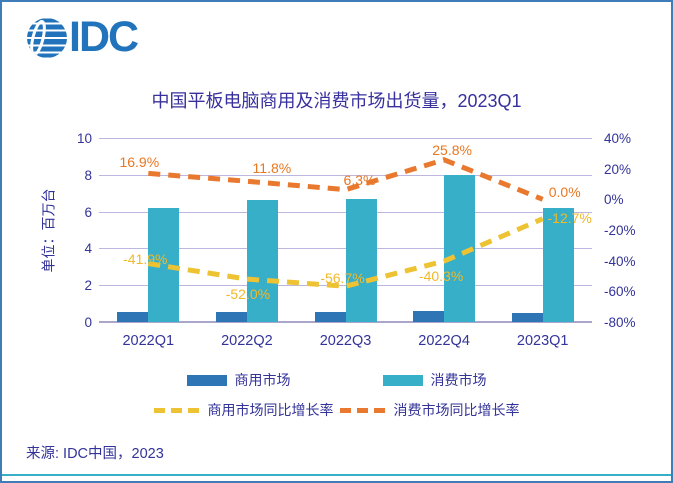 The width and height of the screenshot is (673, 483). What do you see at coordinates (620, 322) in the screenshot?
I see `right-axis-tick: -80%` at bounding box center [620, 322].